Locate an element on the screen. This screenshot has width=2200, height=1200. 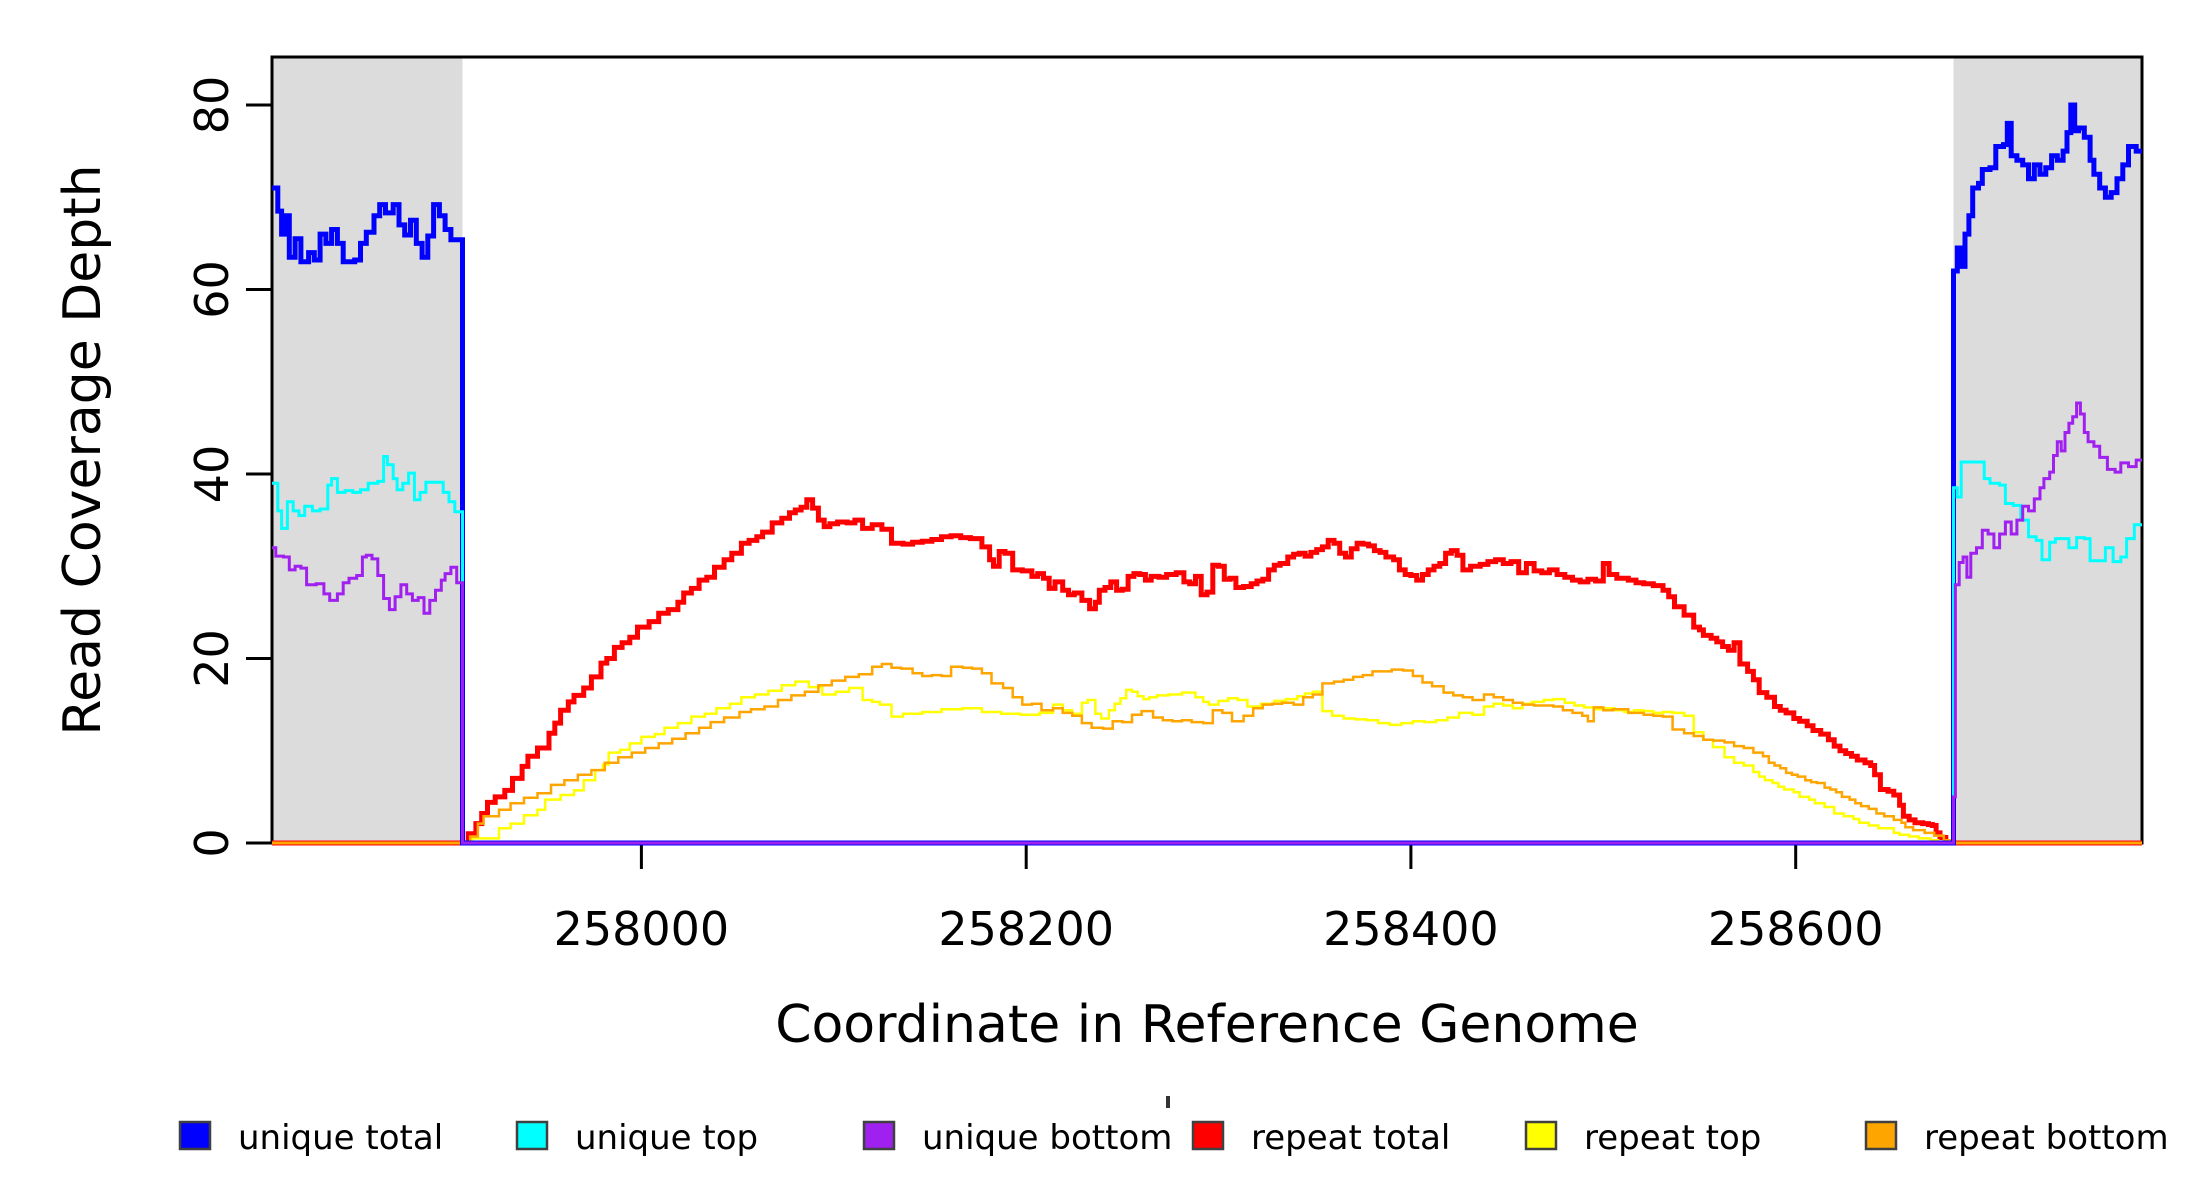
legend-item-repeat-bottom: repeat bottom is located at coordinates (2016, 1138).